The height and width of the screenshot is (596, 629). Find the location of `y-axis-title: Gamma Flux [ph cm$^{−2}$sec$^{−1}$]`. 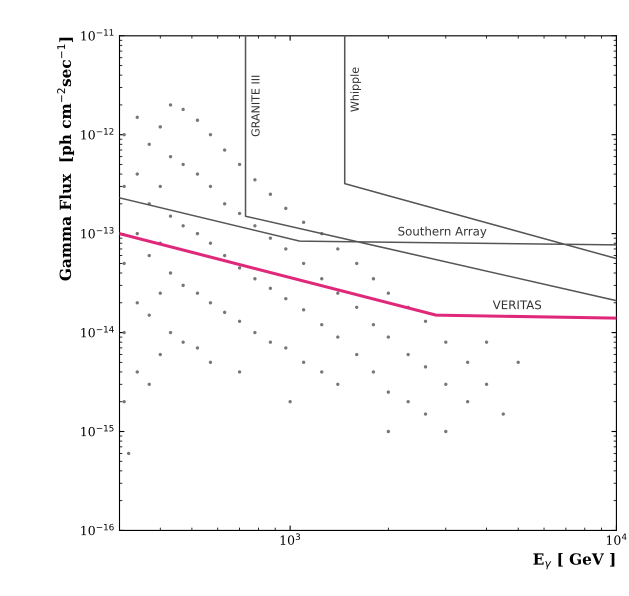

y-axis-title: Gamma Flux [ph cm$^{−2}$sec$^{−1}$] is located at coordinates (65, 159).